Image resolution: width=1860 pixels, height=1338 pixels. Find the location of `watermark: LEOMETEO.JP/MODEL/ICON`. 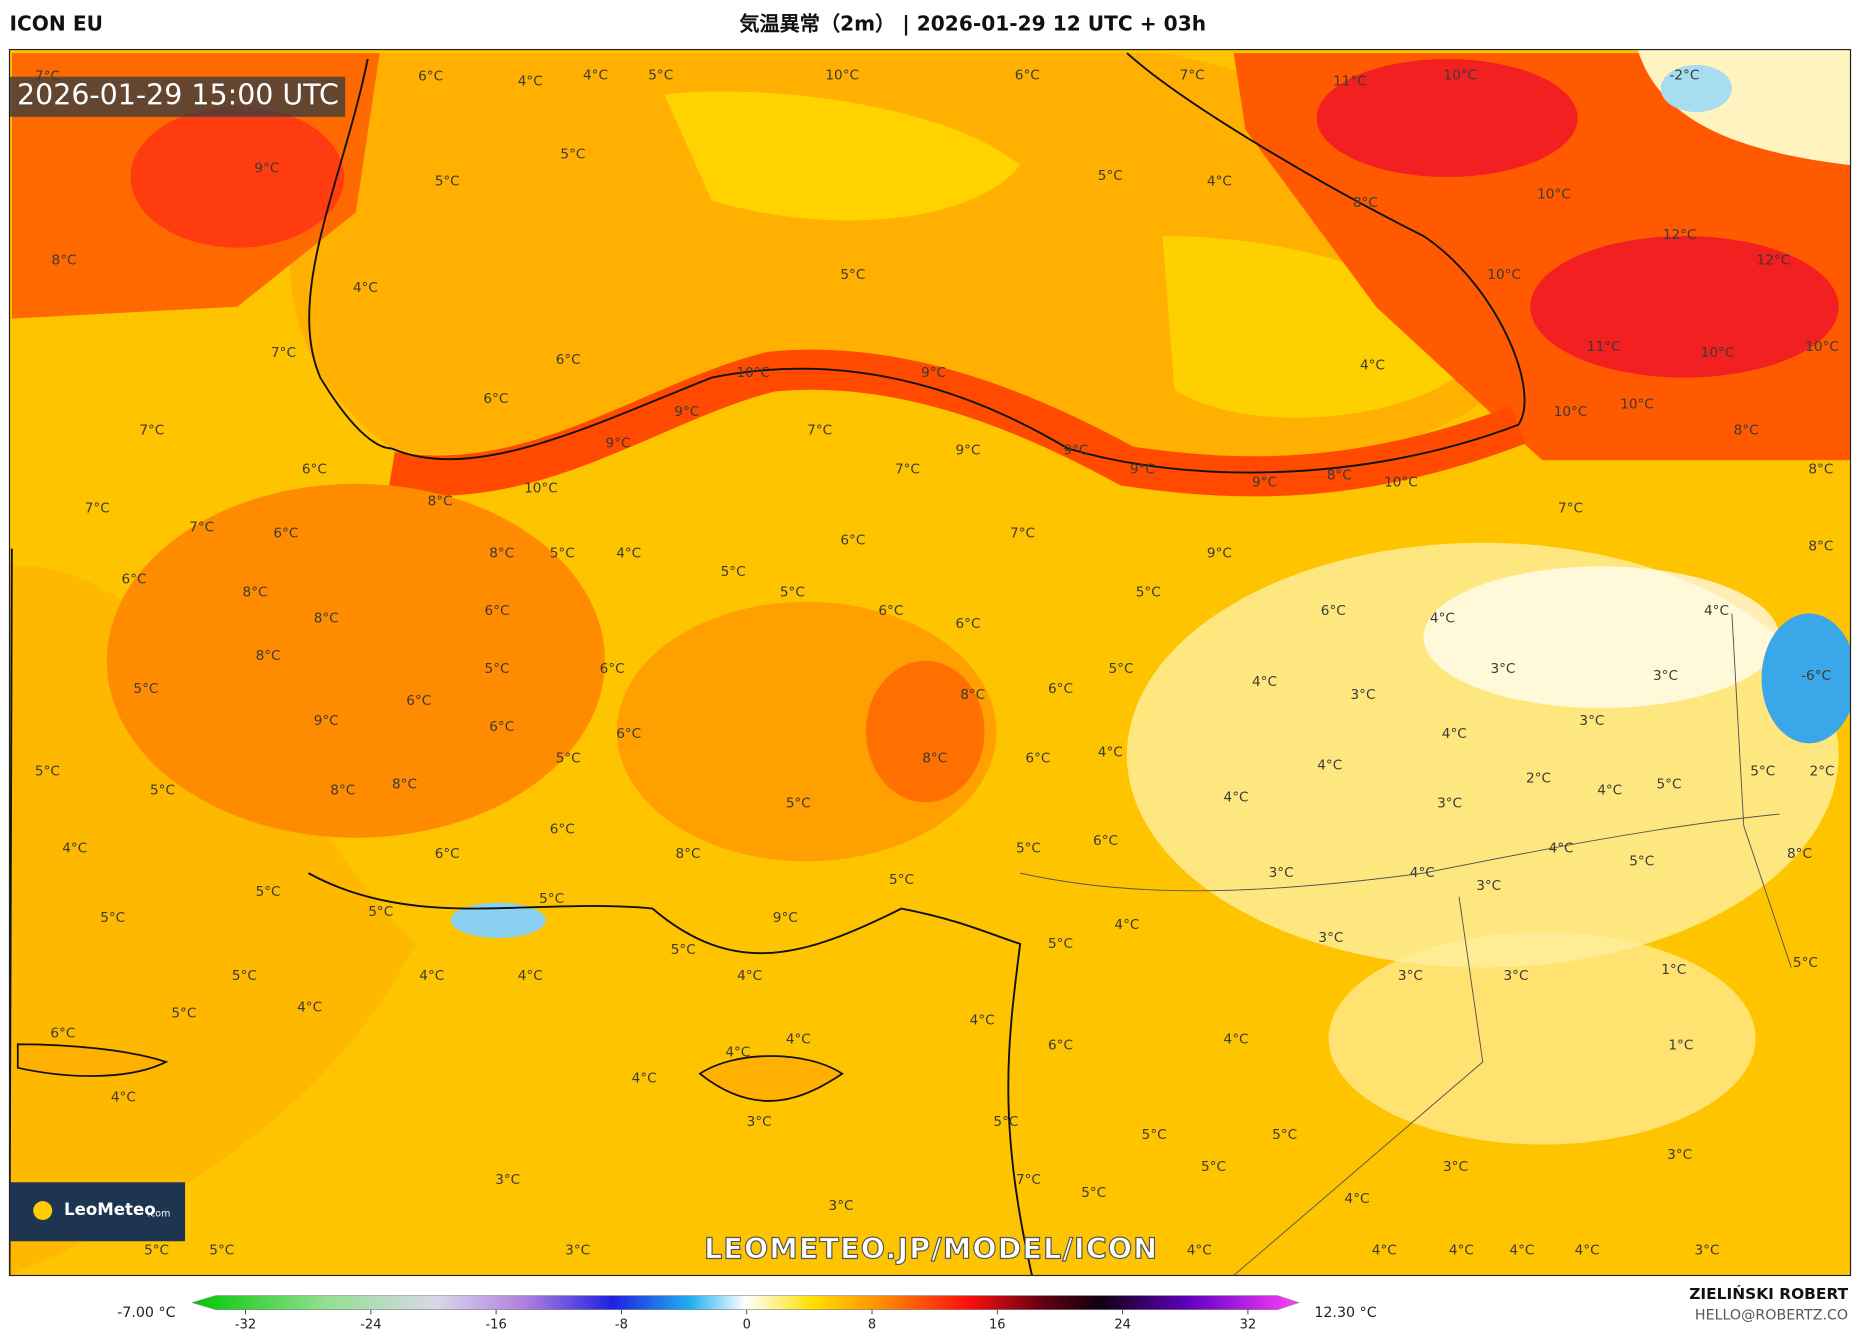

watermark: LEOMETEO.JP/MODEL/ICON is located at coordinates (931, 1249).